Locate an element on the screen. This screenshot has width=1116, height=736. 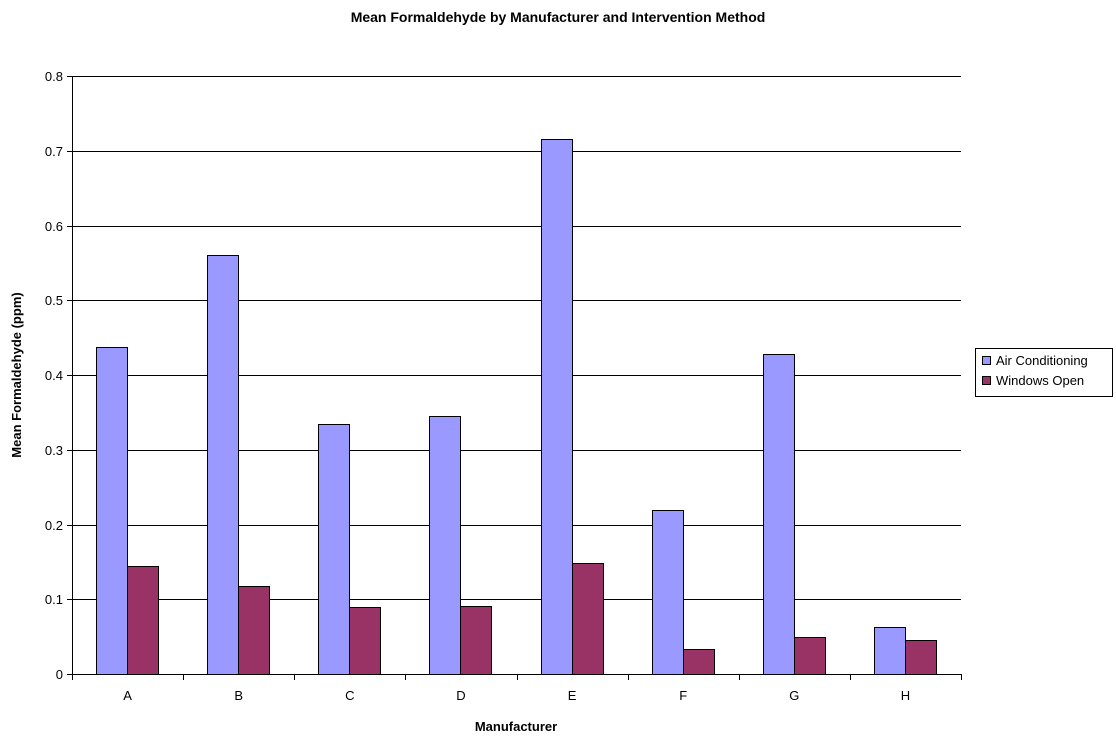
bar-windows-open-f is located at coordinates (699, 662).